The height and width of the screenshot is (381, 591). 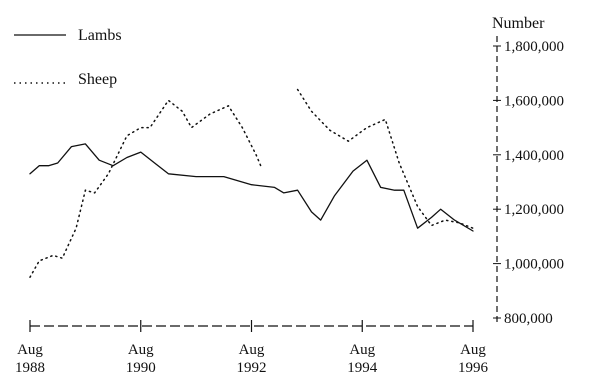 What do you see at coordinates (252, 368) in the screenshot?
I see `x-tick-label-year: 1992` at bounding box center [252, 368].